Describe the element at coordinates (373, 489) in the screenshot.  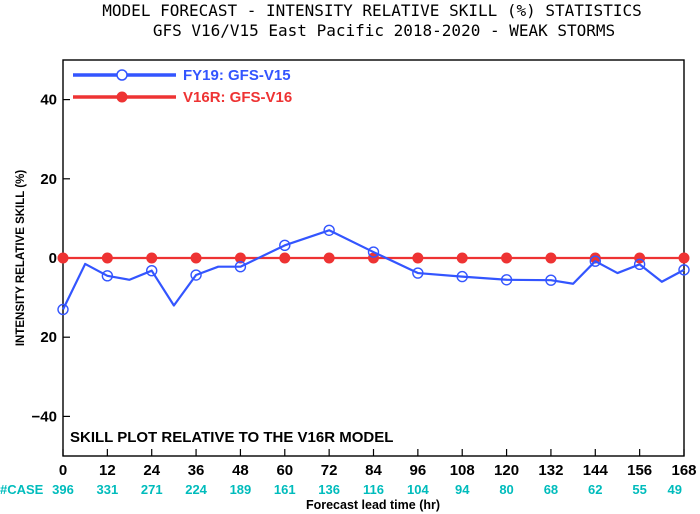
I see `case-count: 116` at that location.